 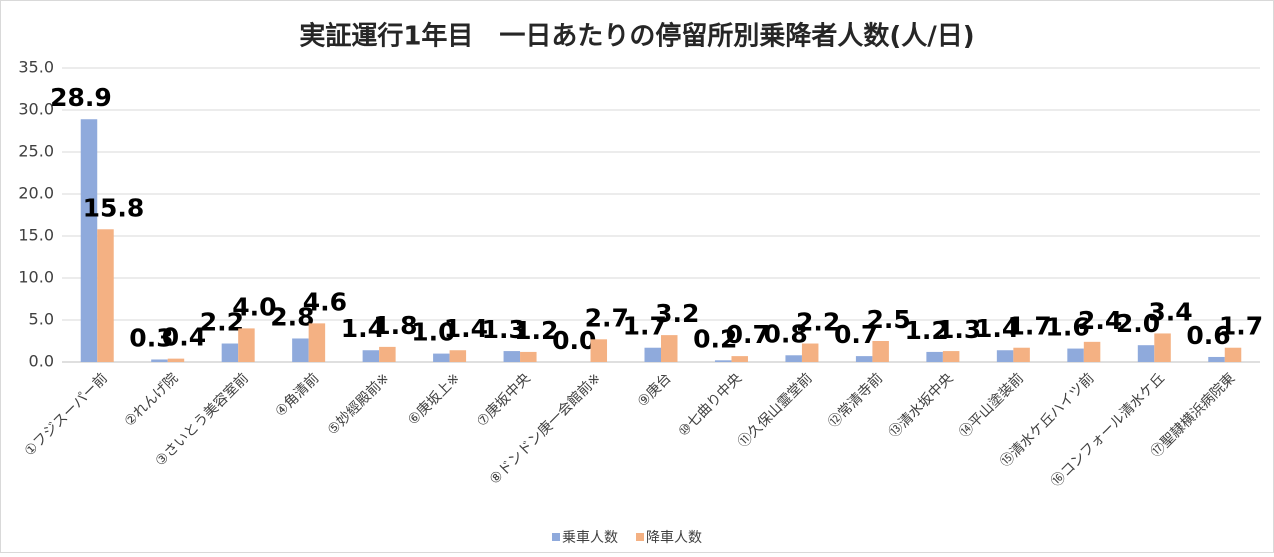 I want to click on data-label: 2.7, so click(x=607, y=317).